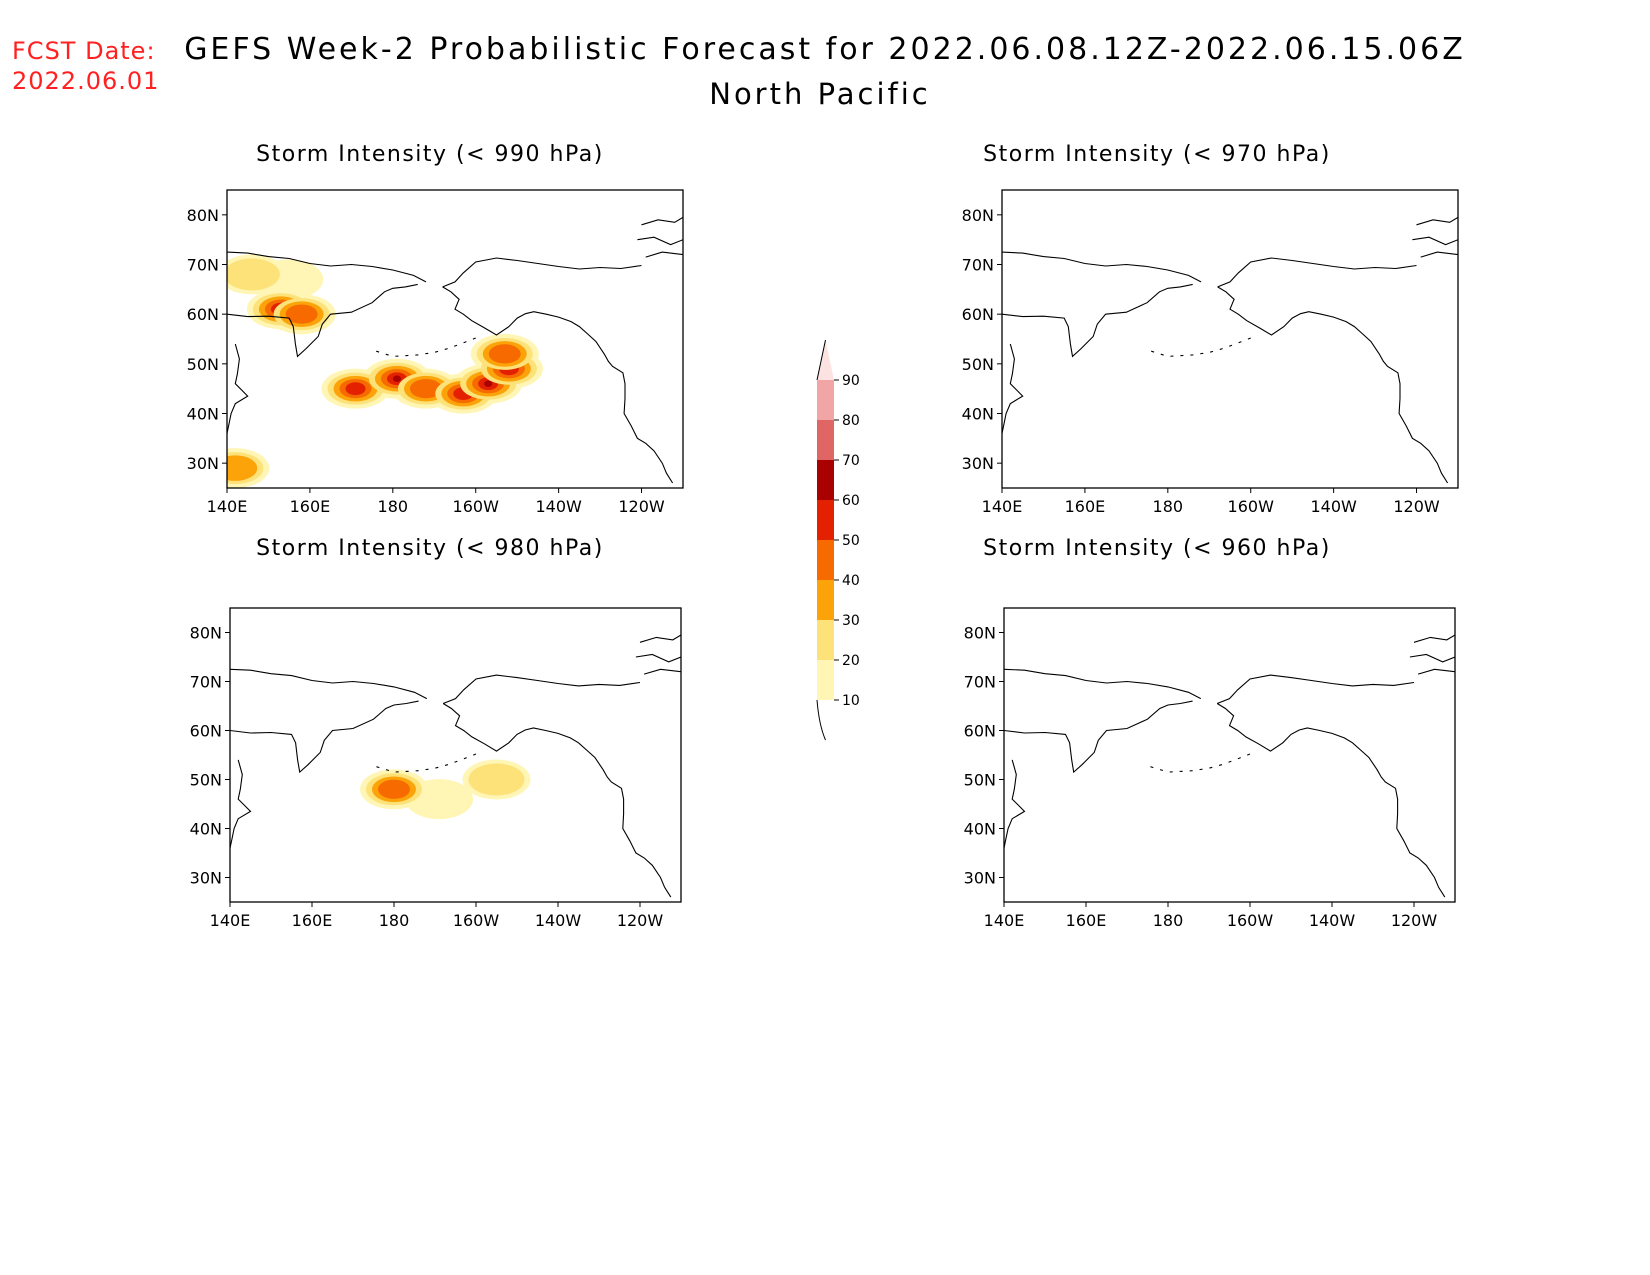  I want to click on colorbar-label: 40, so click(851, 581).